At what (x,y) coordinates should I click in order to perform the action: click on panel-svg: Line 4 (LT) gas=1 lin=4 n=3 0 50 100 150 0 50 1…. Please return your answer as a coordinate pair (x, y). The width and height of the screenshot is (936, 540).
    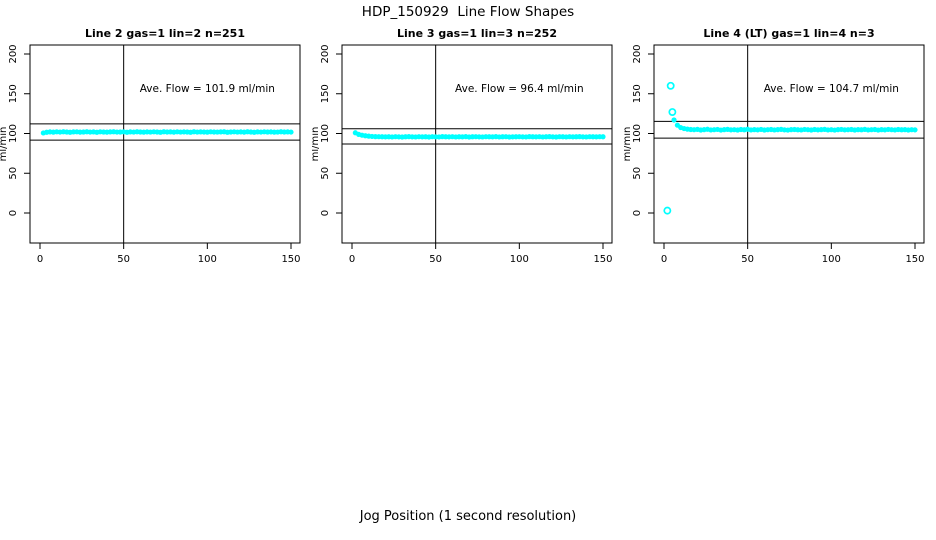
    Looking at the image, I should click on (773, 146).